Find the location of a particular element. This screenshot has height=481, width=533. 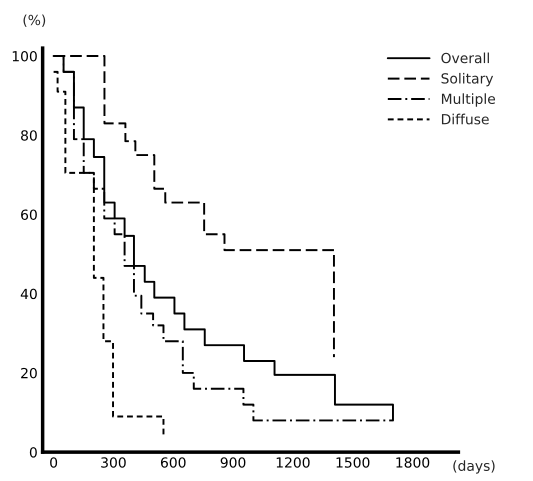

x-axis-title: (days) is located at coordinates (474, 467).